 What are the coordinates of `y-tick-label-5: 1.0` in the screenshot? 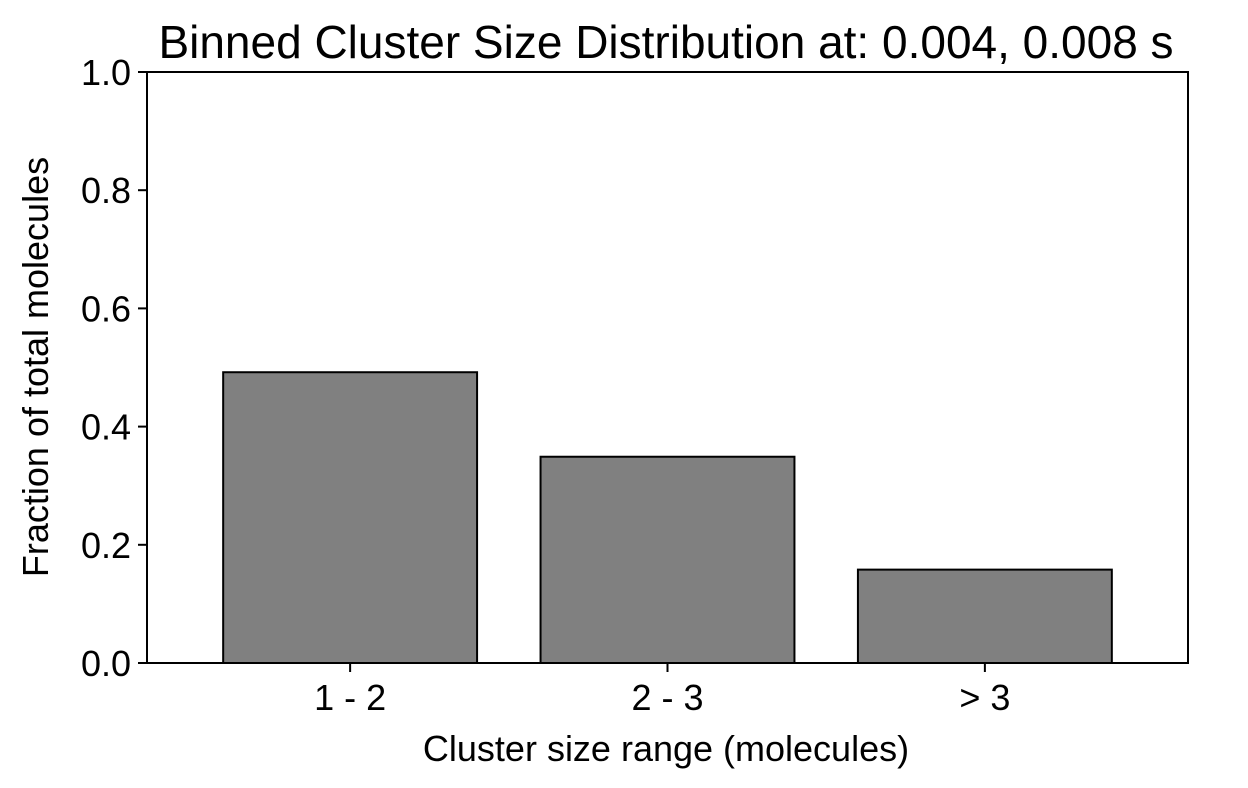 It's located at (106, 72).